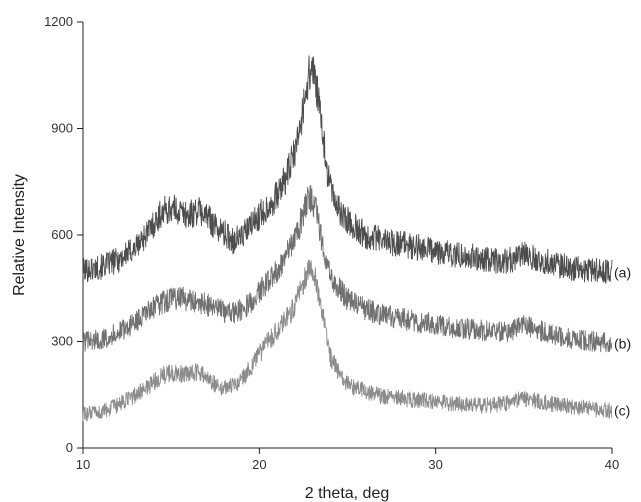  I want to click on series-labels: (a) (b) (c), so click(622, 341).